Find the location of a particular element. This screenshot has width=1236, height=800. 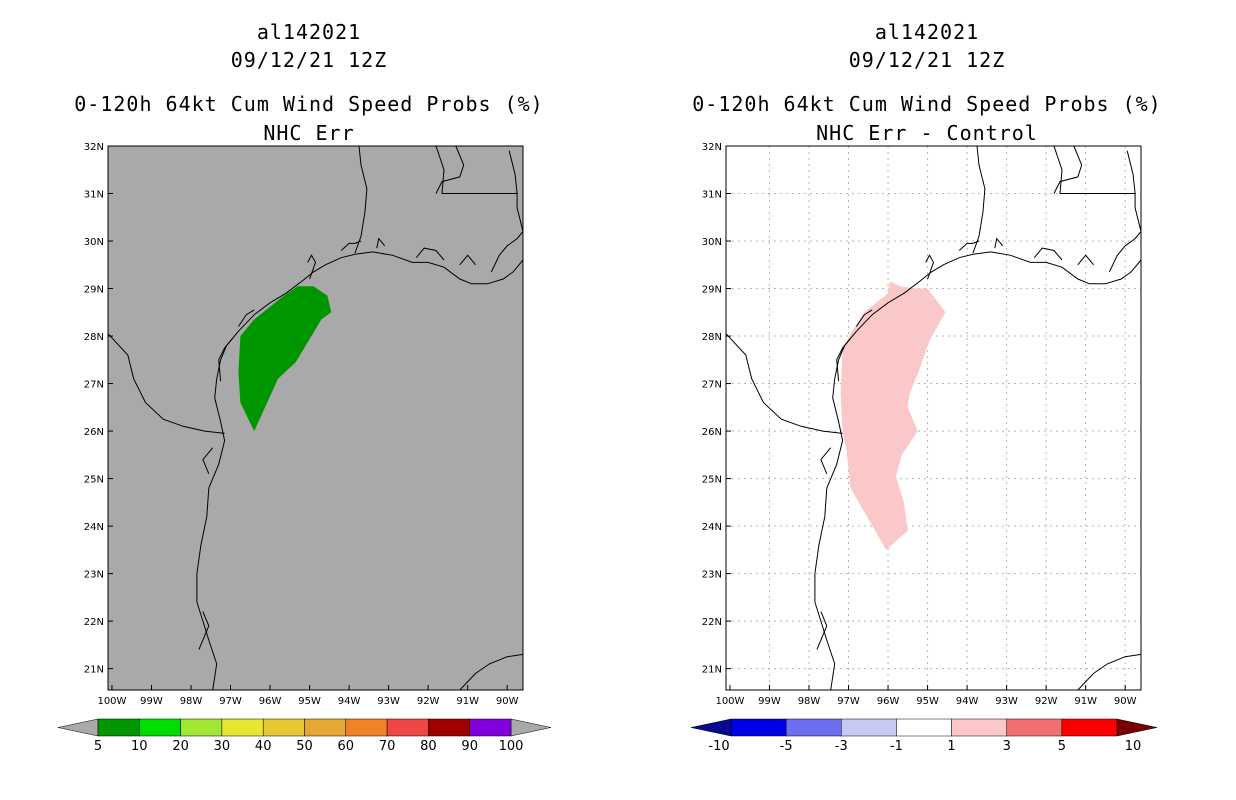

lon-label: 91W is located at coordinates (467, 701).